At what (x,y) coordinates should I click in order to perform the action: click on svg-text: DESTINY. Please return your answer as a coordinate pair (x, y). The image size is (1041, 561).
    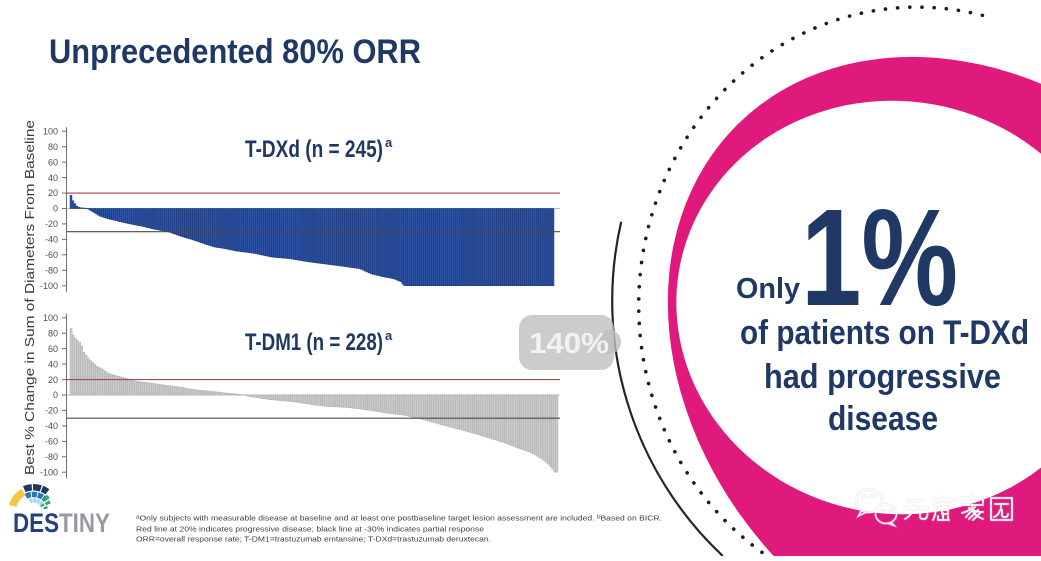
    Looking at the image, I should click on (61, 523).